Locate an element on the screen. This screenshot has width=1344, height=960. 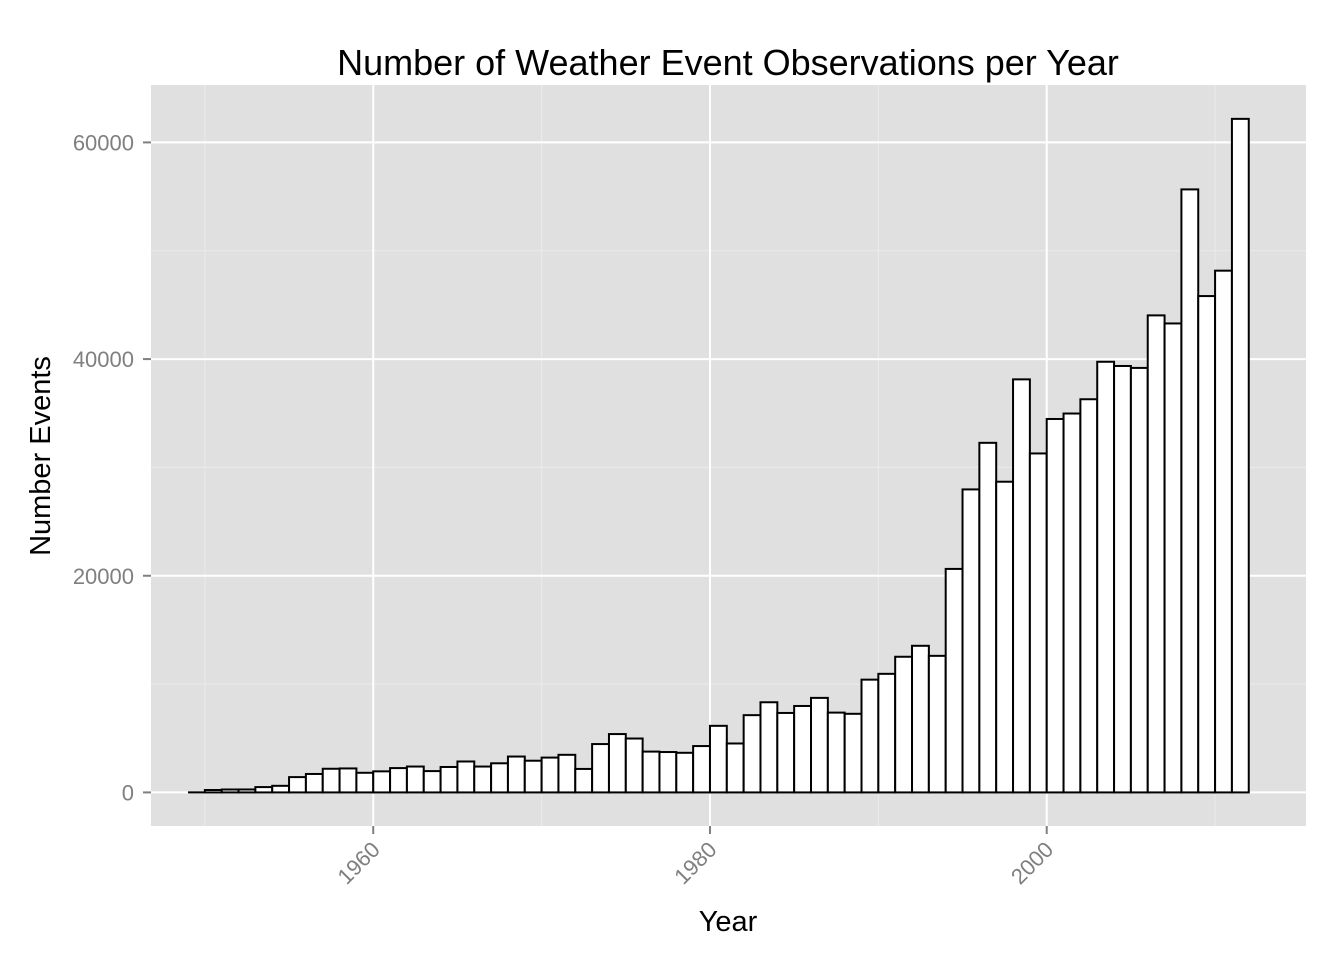
bar-1952 is located at coordinates (247, 791).